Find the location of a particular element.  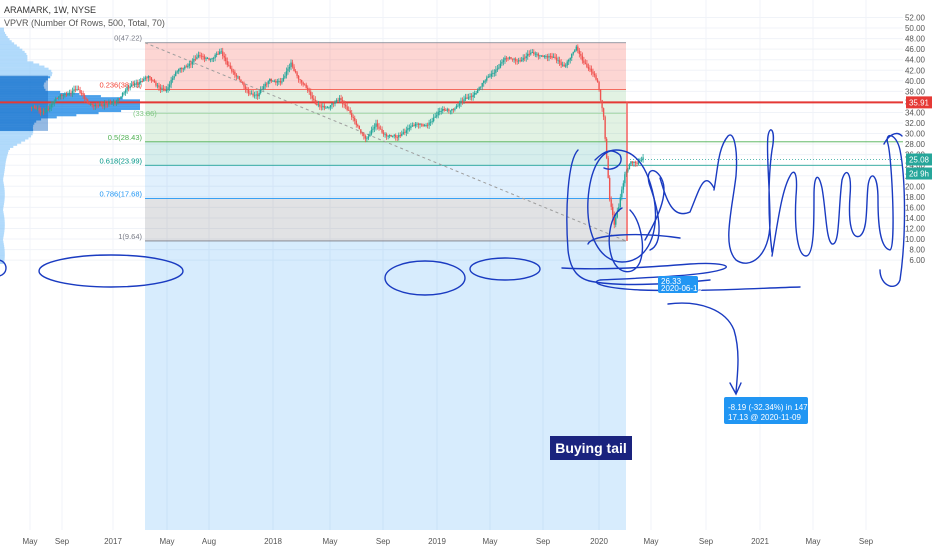

y-axis-tick-label: 24.00 is located at coordinates (915, 165).